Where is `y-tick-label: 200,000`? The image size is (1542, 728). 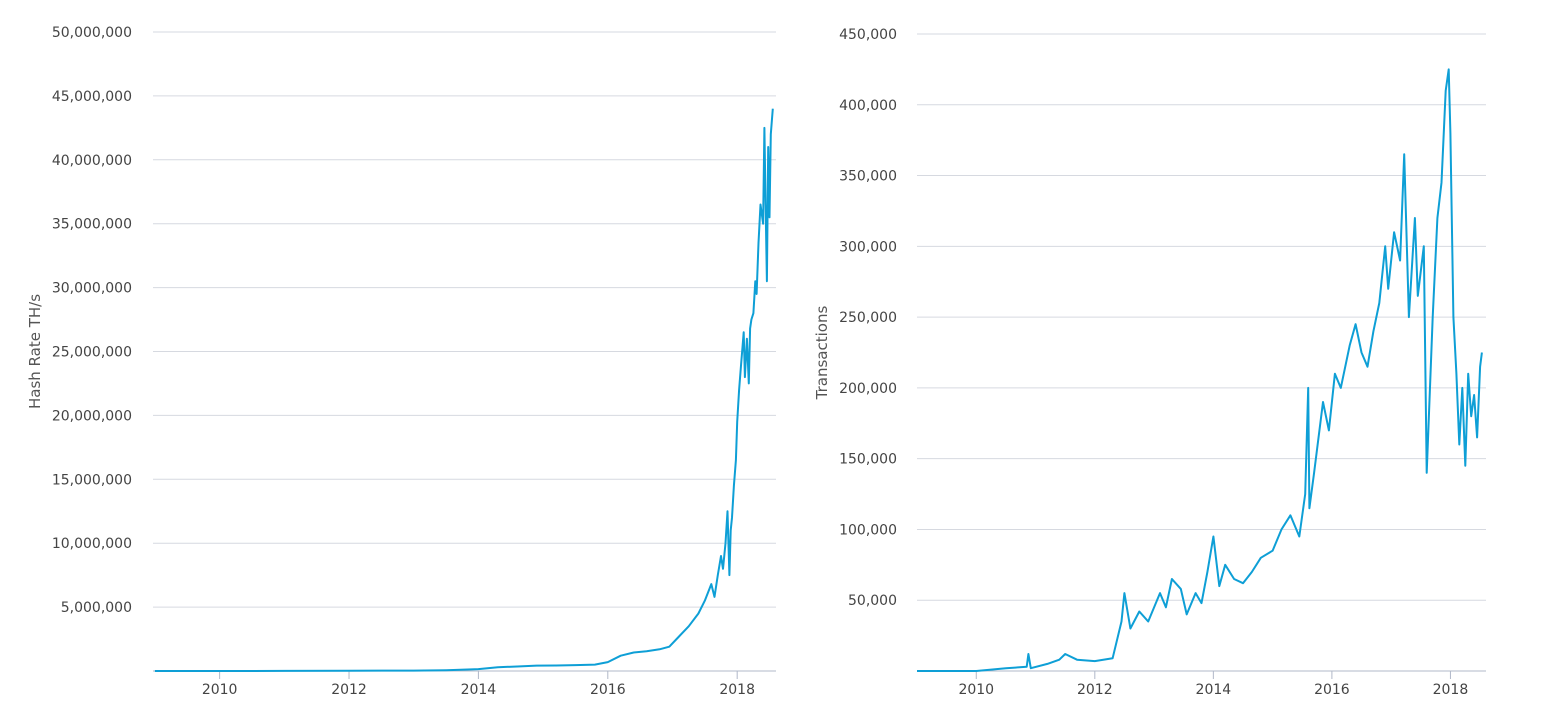 y-tick-label: 200,000 is located at coordinates (868, 389).